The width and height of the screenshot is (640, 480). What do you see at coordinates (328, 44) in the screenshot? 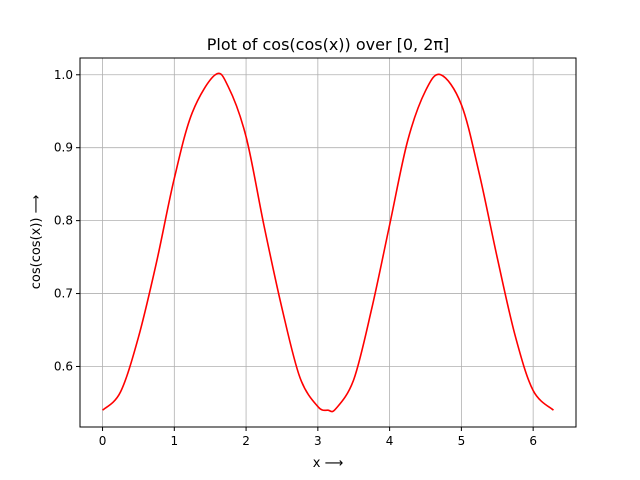
I see `chart-title: Plot of cos(cos(x)) over [0, 2π]` at bounding box center [328, 44].